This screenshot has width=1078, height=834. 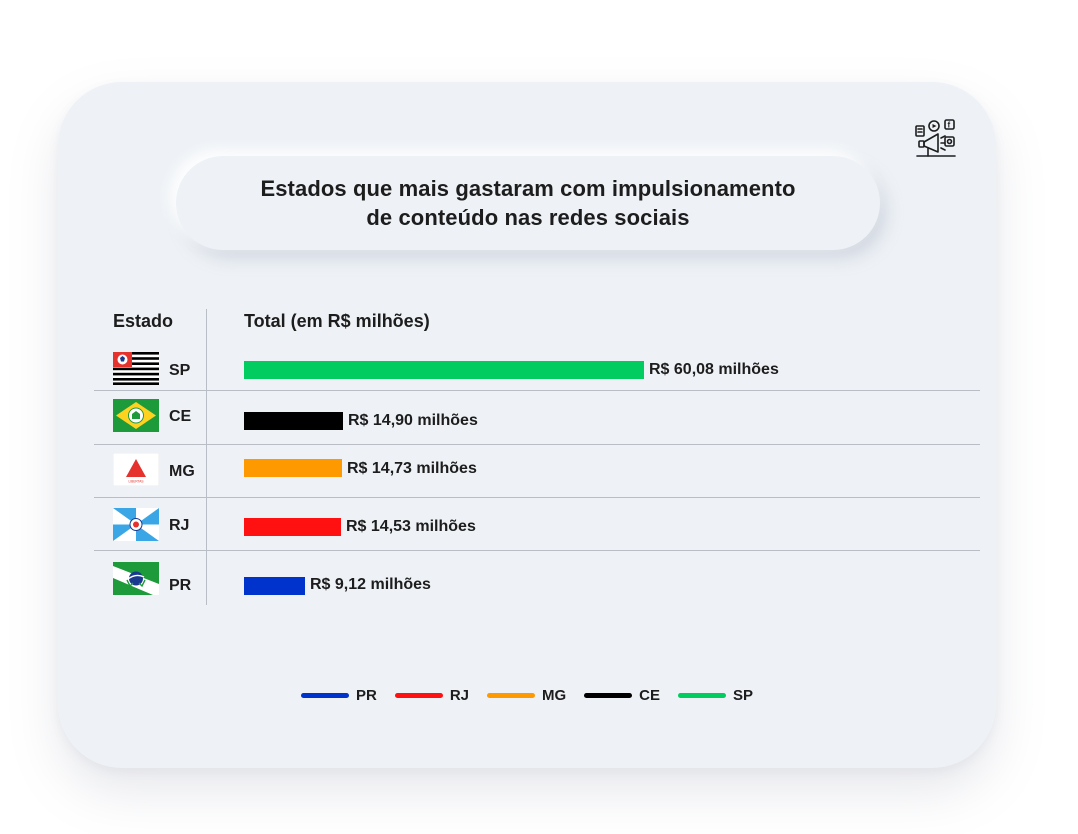 I want to click on svg-text: f, so click(x=949, y=125).